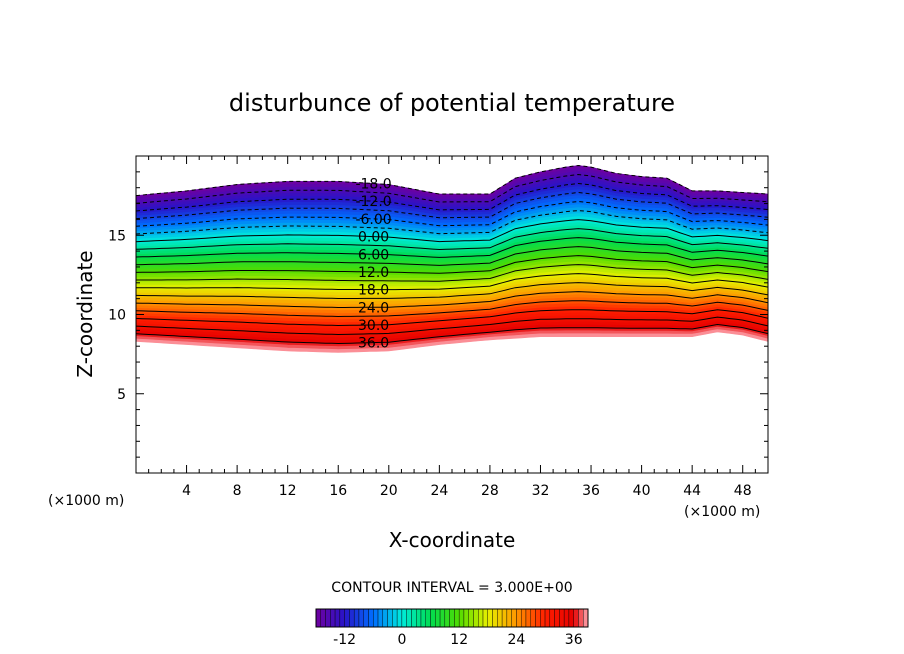 This screenshot has height=654, width=904. I want to click on y-tick-label: 15, so click(117, 236).